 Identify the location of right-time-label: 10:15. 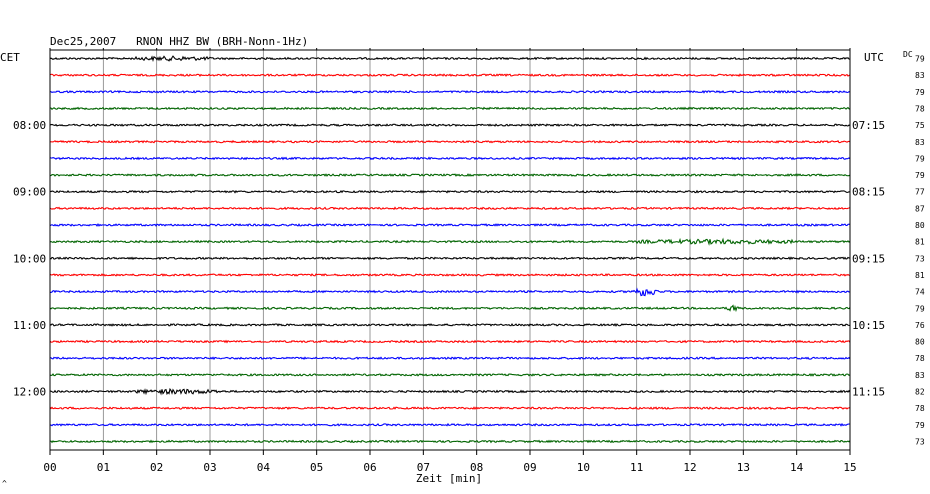
(868, 325).